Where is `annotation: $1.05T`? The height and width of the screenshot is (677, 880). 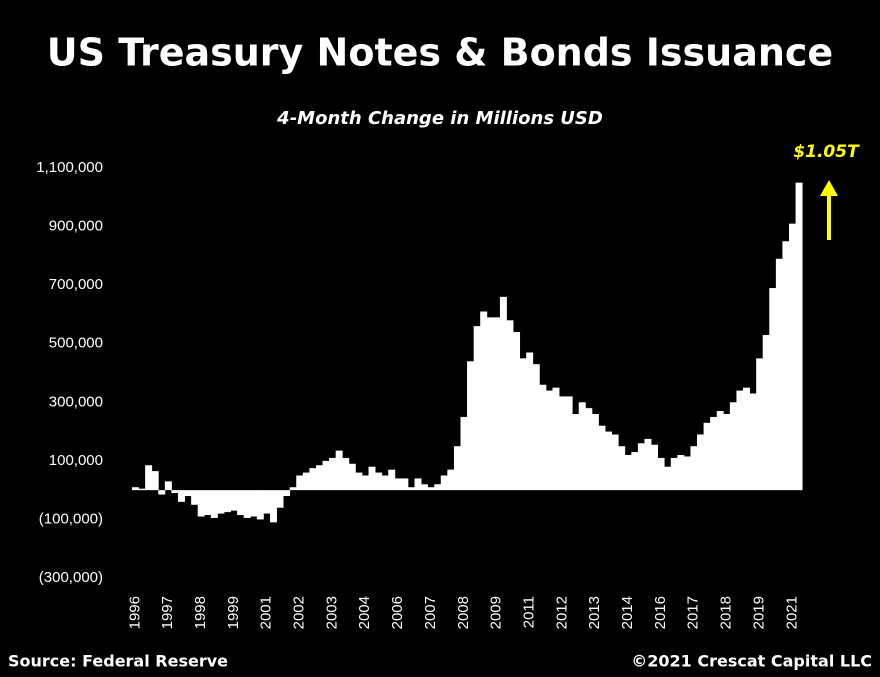
annotation: $1.05T is located at coordinates (826, 152).